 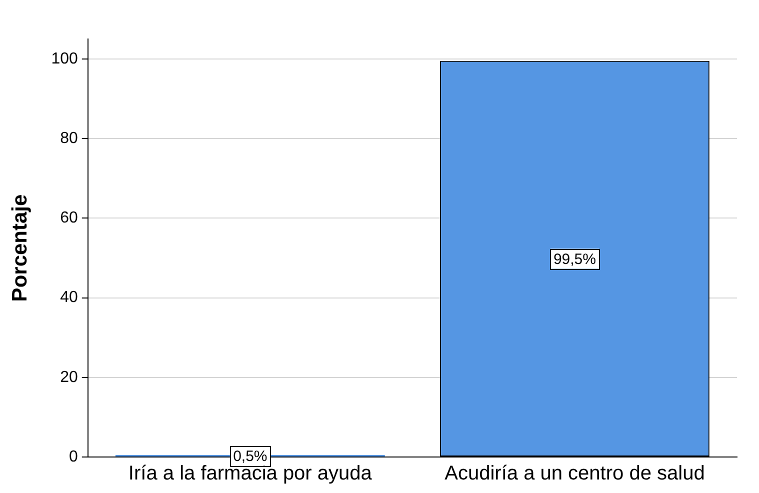 What do you see at coordinates (69, 297) in the screenshot?
I see `y-tick-label: 40` at bounding box center [69, 297].